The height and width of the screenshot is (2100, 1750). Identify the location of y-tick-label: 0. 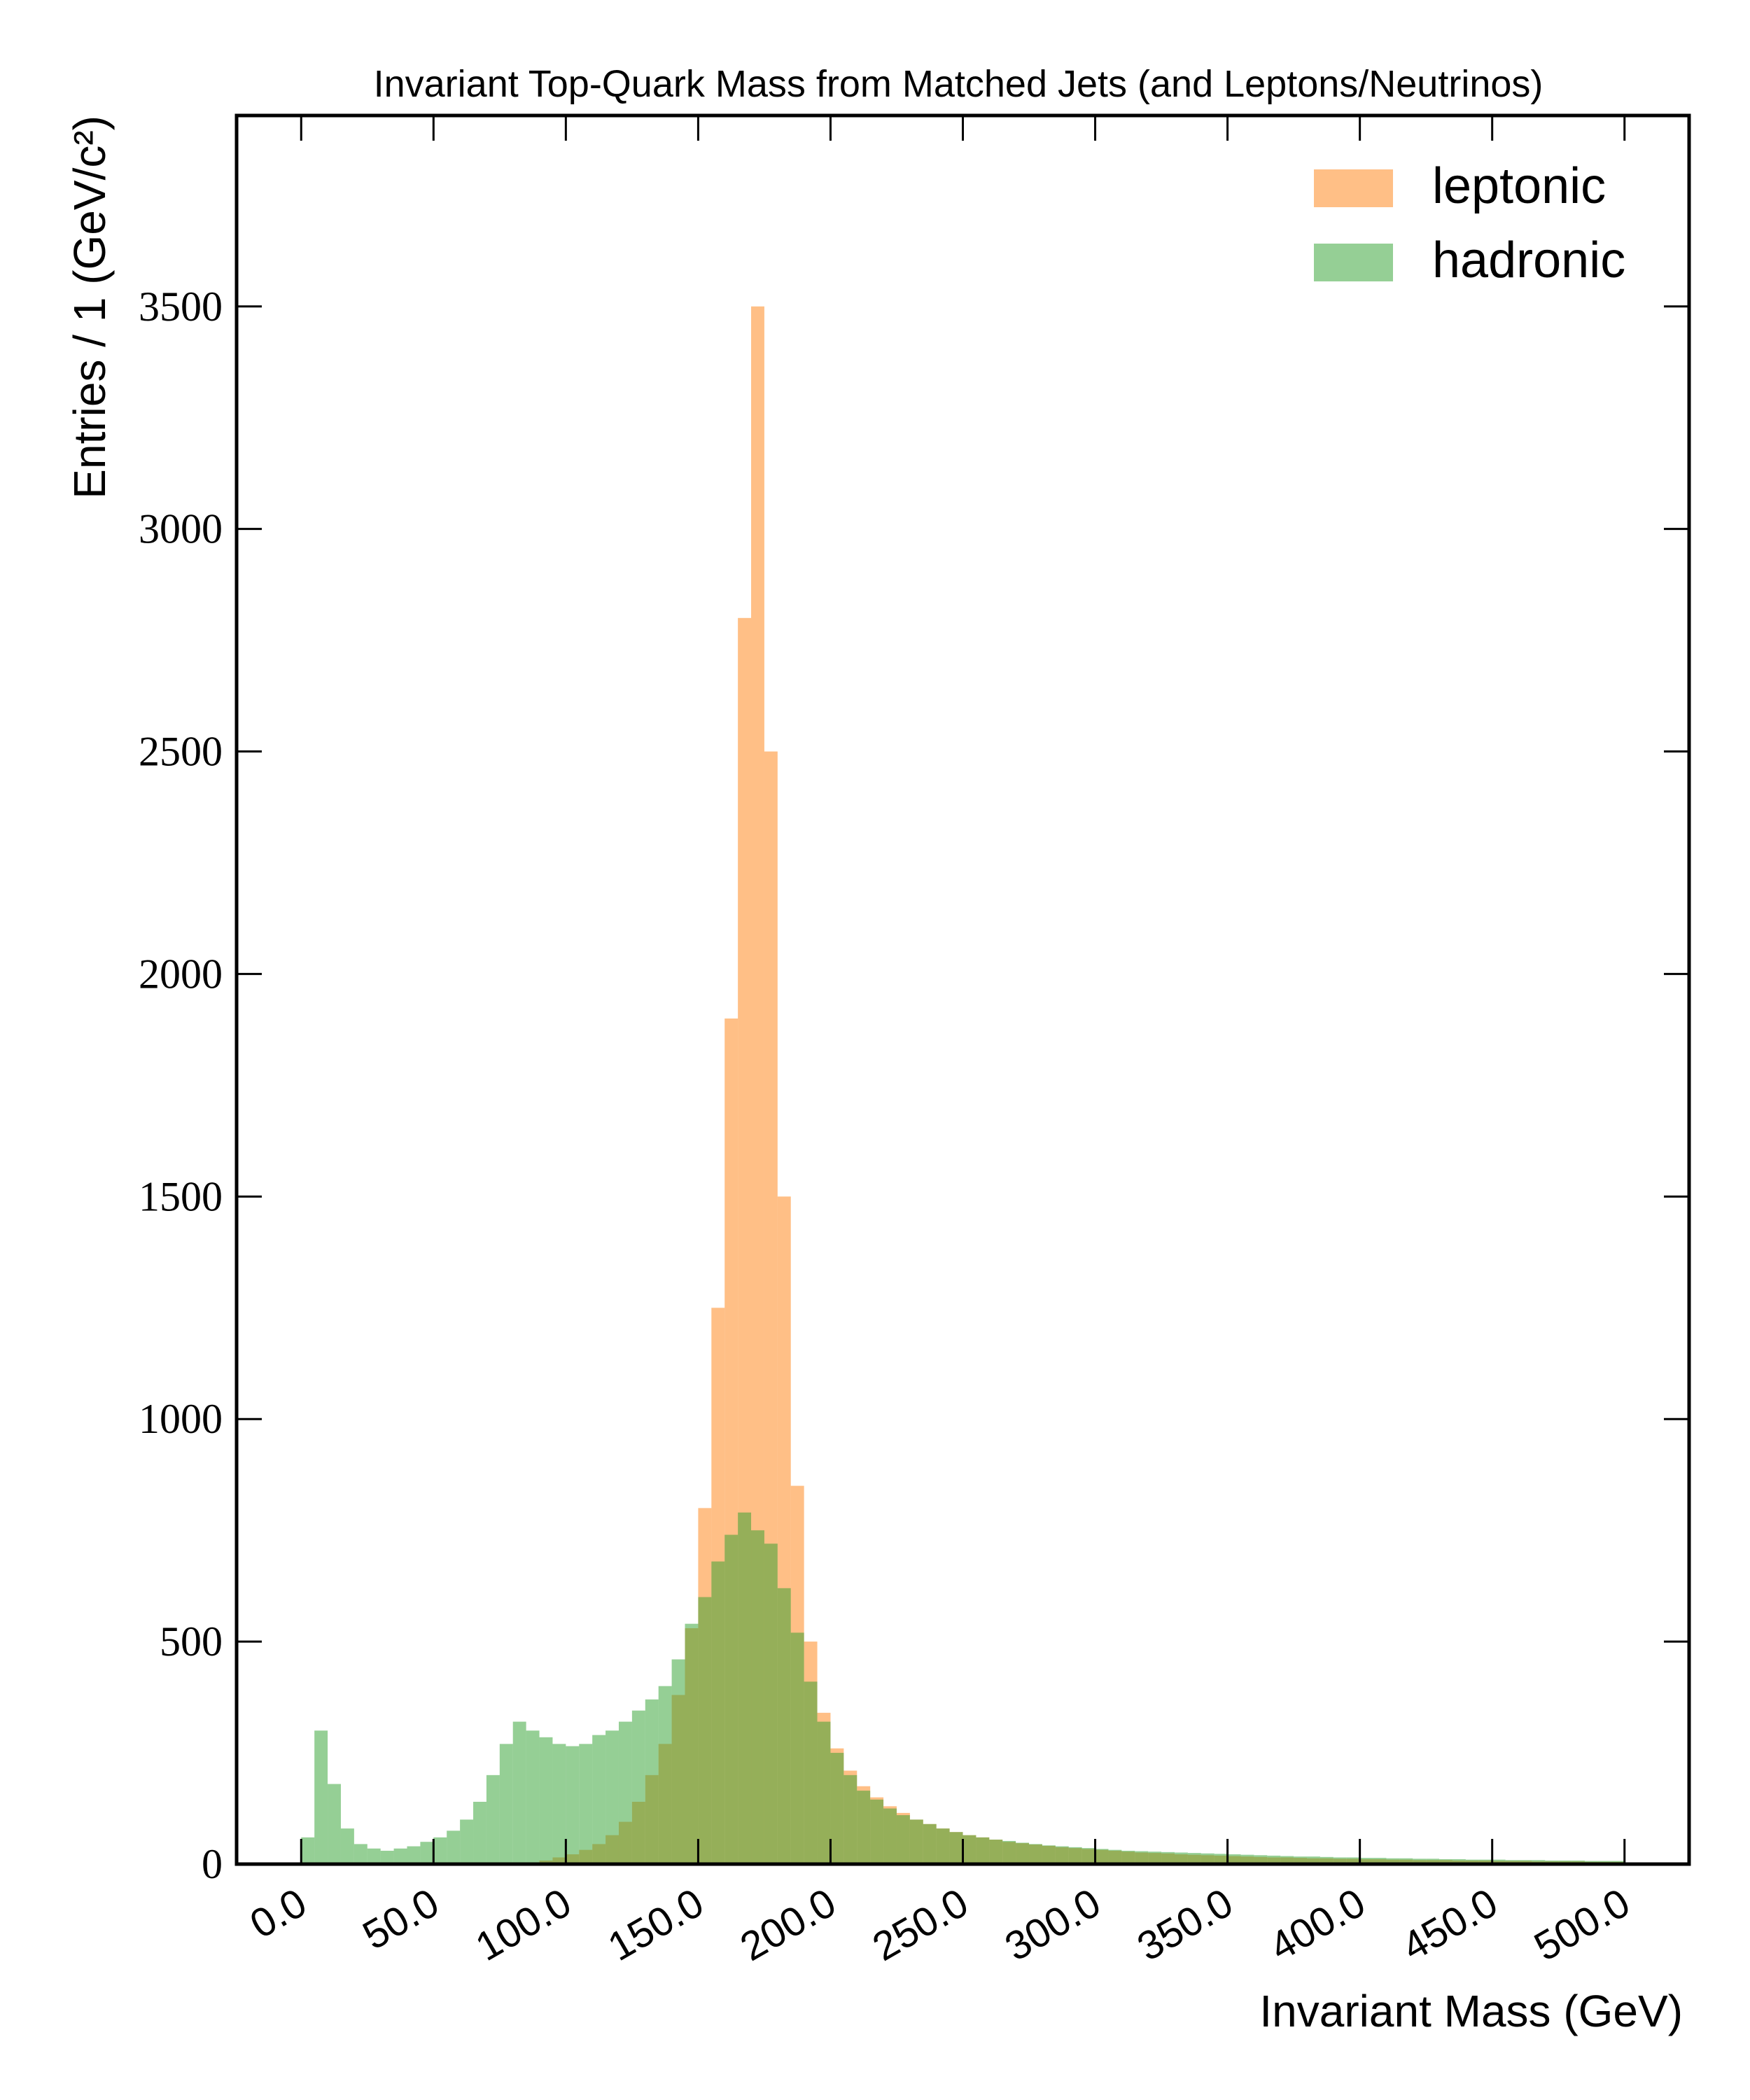
(212, 1864).